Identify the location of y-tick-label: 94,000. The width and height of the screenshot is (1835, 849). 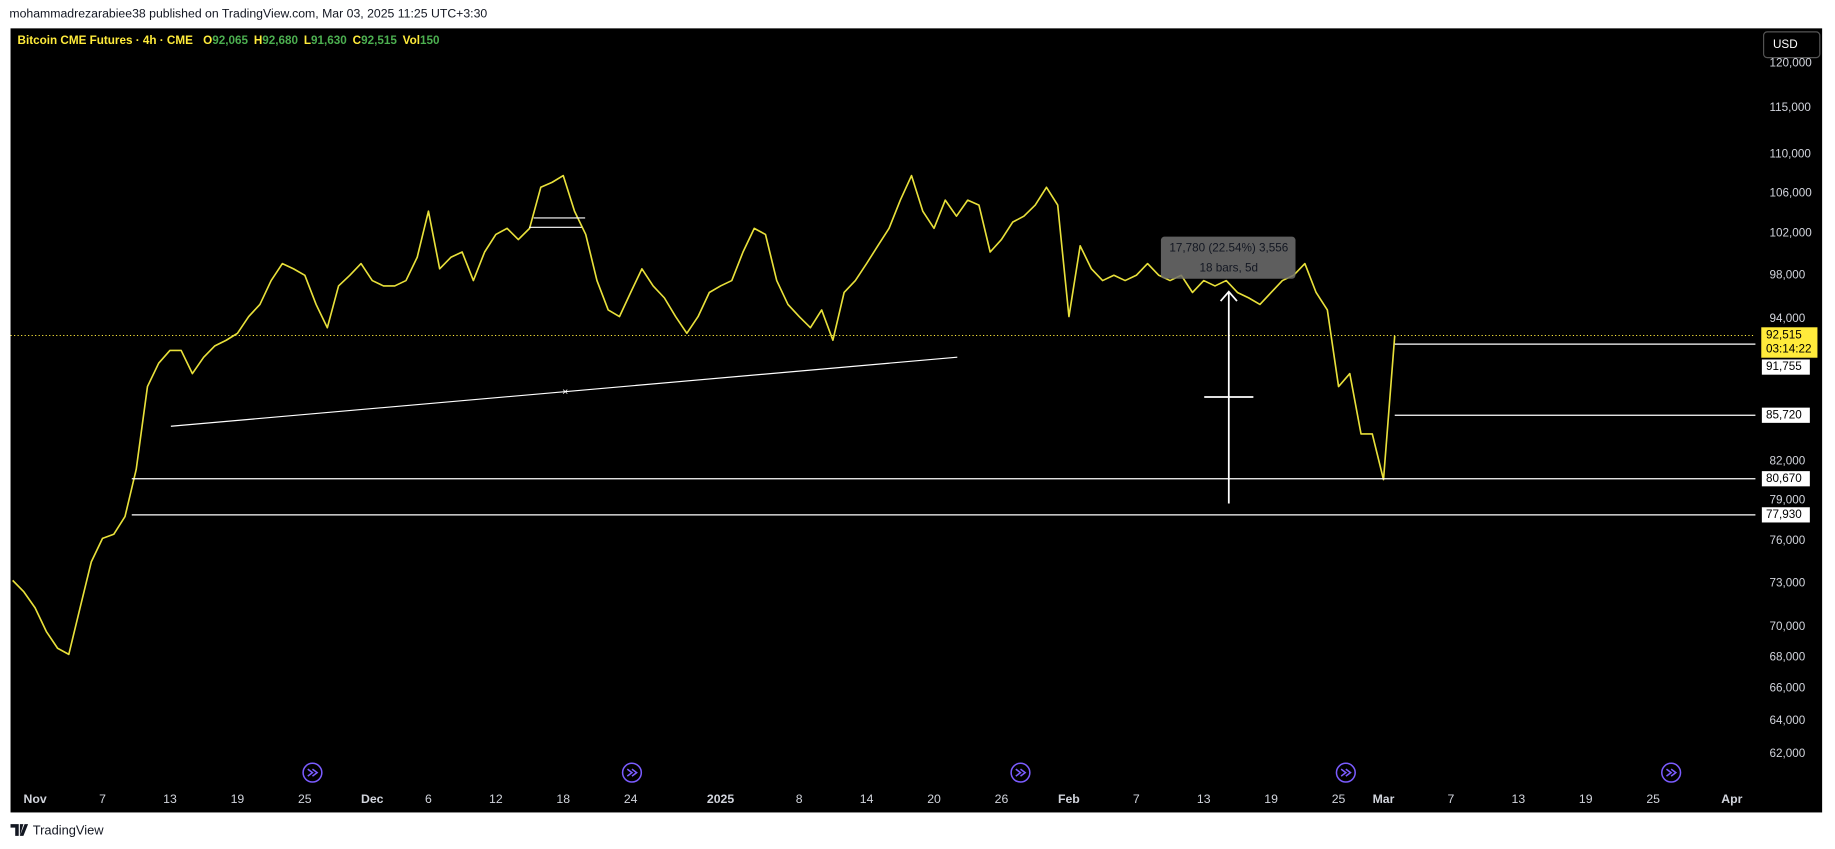
(1787, 318).